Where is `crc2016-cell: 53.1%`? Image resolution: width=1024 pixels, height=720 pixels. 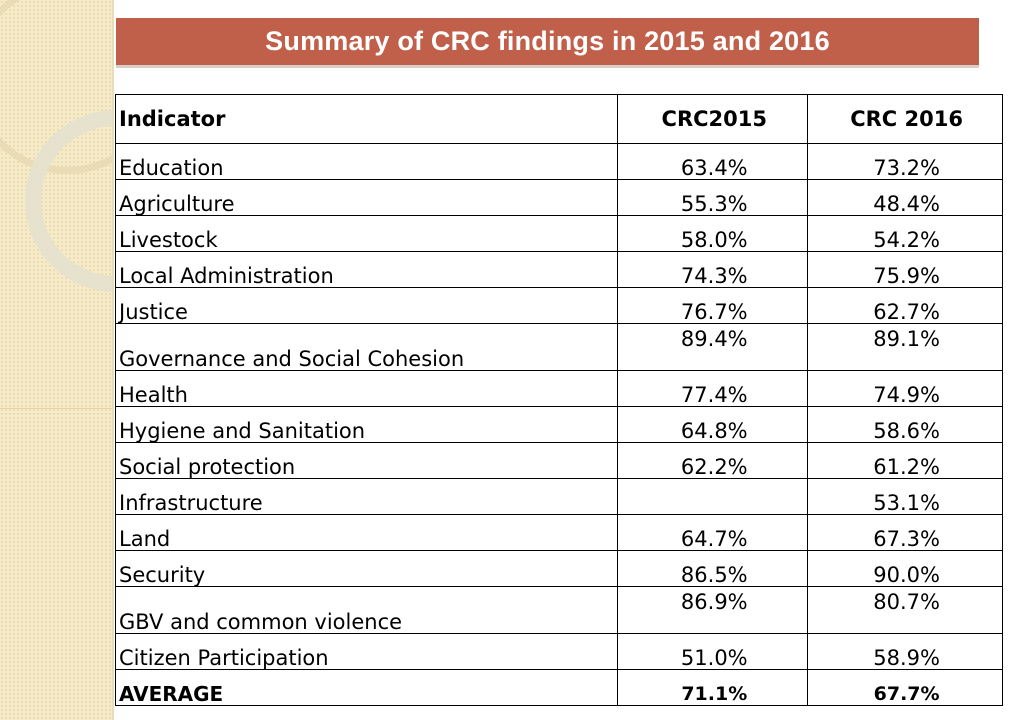 crc2016-cell: 53.1% is located at coordinates (905, 496).